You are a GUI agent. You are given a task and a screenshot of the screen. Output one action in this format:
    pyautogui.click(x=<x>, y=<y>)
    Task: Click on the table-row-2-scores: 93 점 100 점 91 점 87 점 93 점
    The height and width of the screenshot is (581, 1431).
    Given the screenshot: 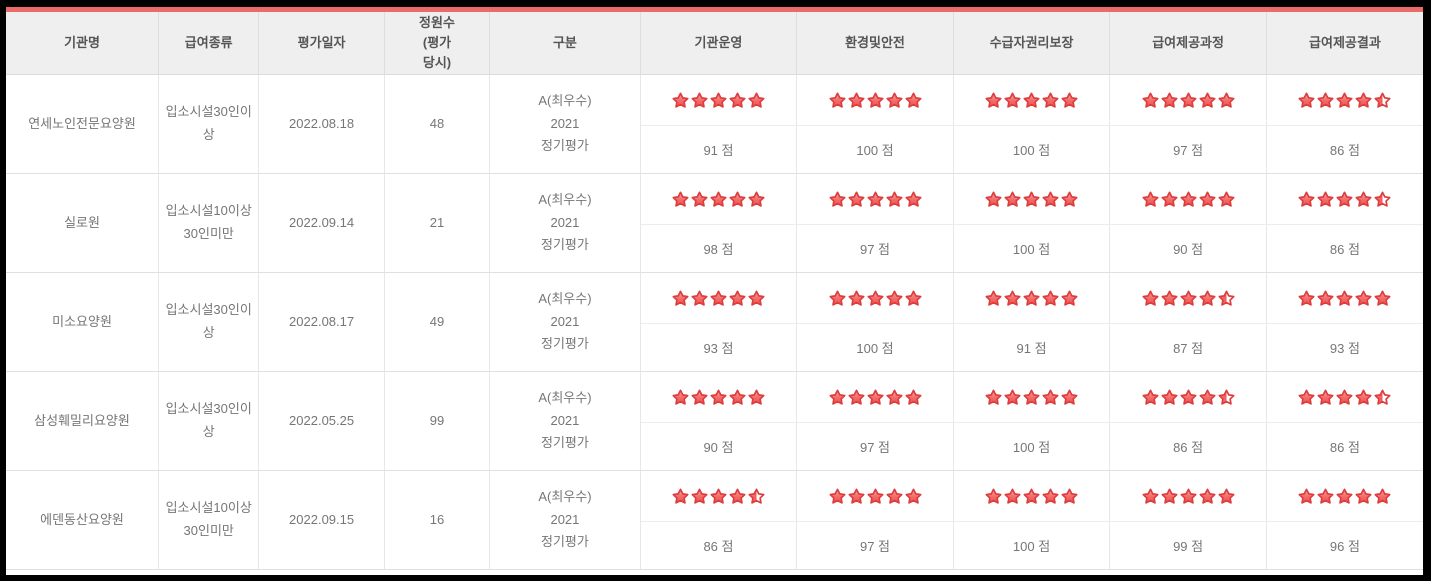 What is the action you would take?
    pyautogui.click(x=714, y=347)
    